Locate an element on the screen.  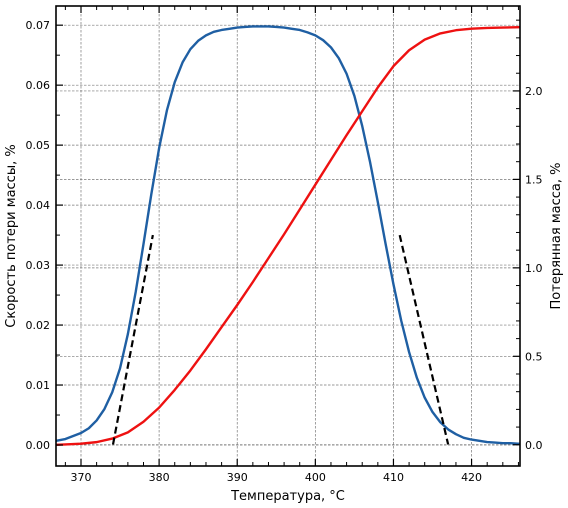
x-tick-label: 420 is located at coordinates (471, 477).